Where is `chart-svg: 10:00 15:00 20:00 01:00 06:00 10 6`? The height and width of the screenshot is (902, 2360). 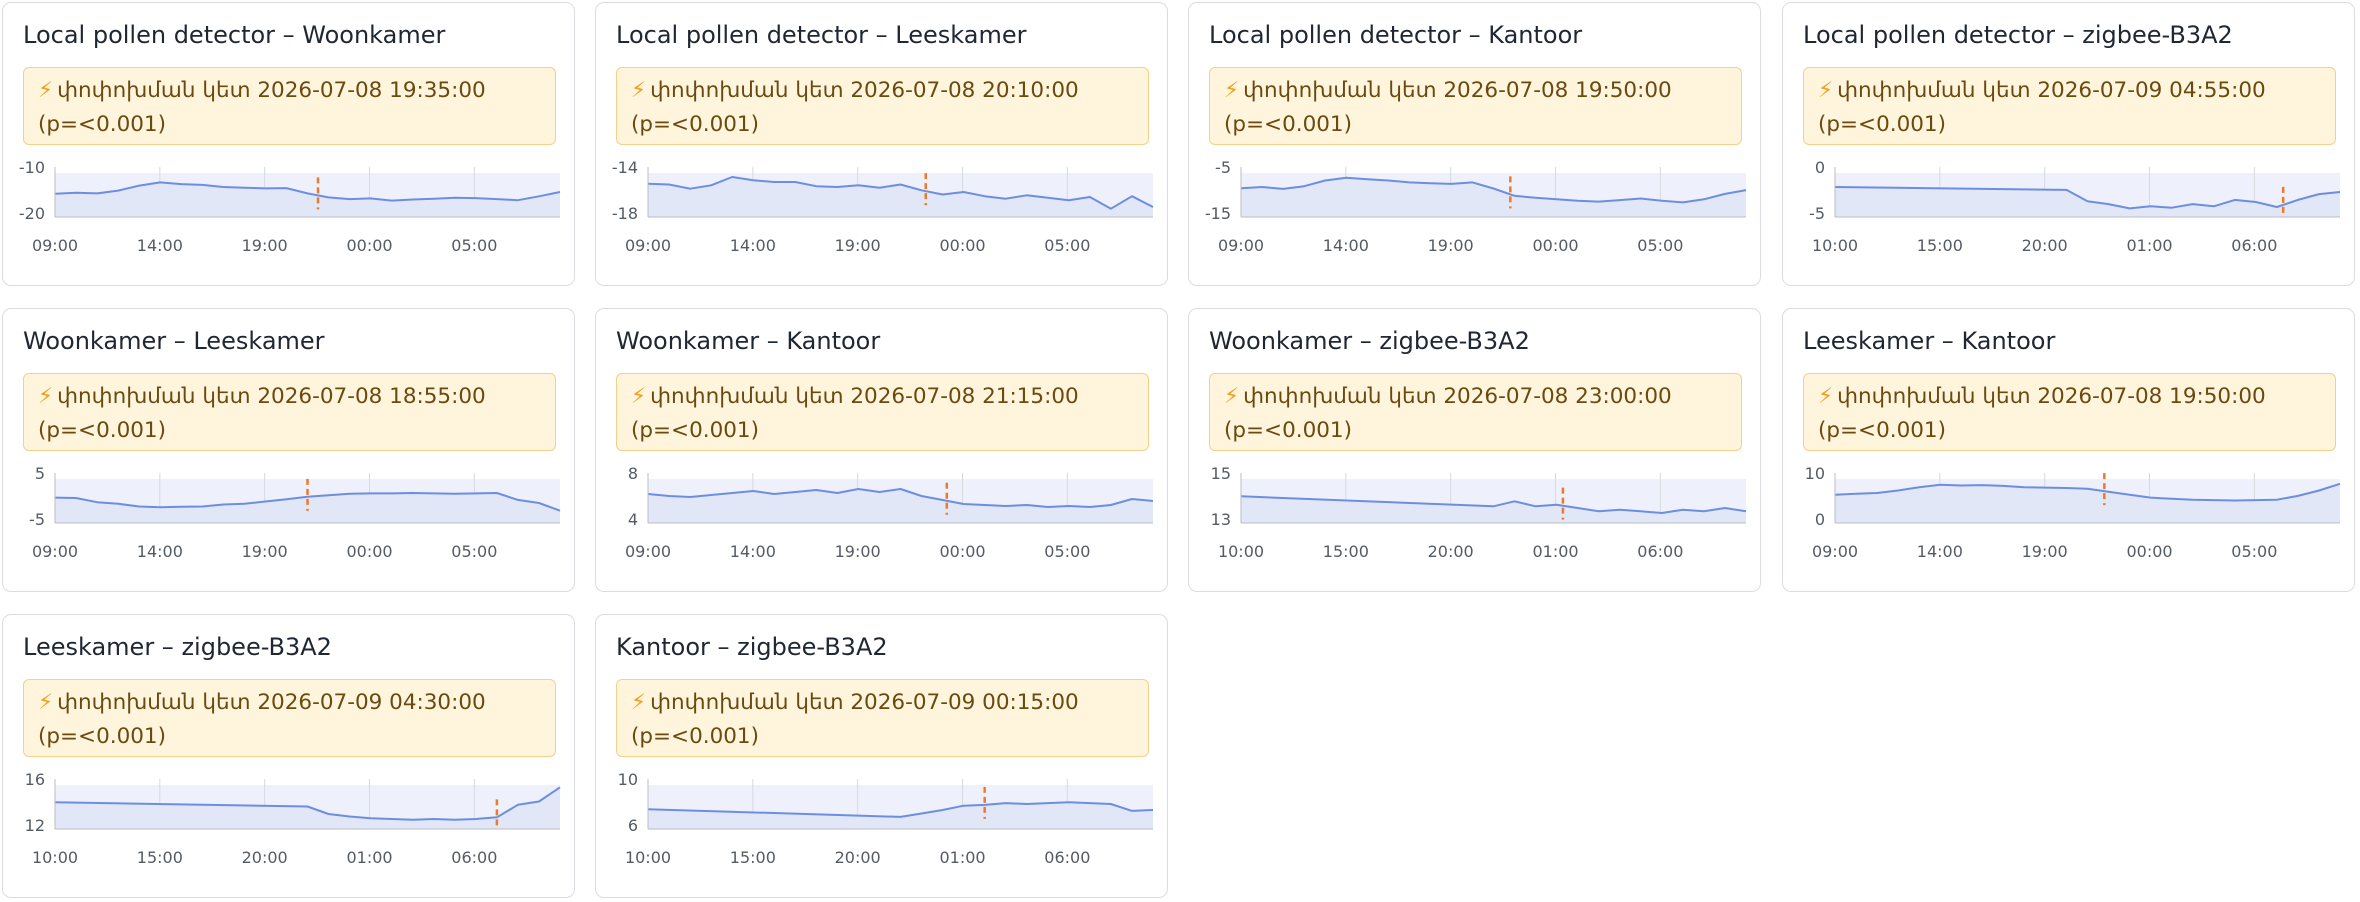 chart-svg: 10:00 15:00 20:00 01:00 06:00 10 6 is located at coordinates (886, 818).